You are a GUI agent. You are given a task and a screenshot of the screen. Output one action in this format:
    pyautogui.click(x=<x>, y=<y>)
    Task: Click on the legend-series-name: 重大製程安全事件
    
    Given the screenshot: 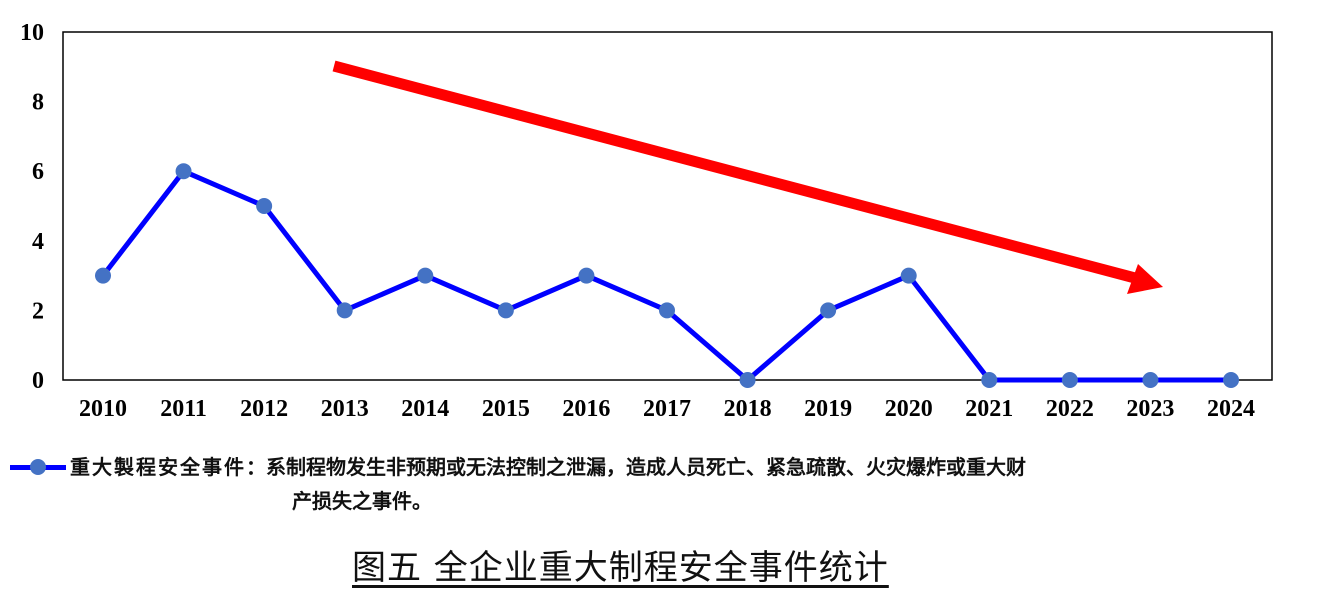 What is the action you would take?
    pyautogui.click(x=158, y=467)
    